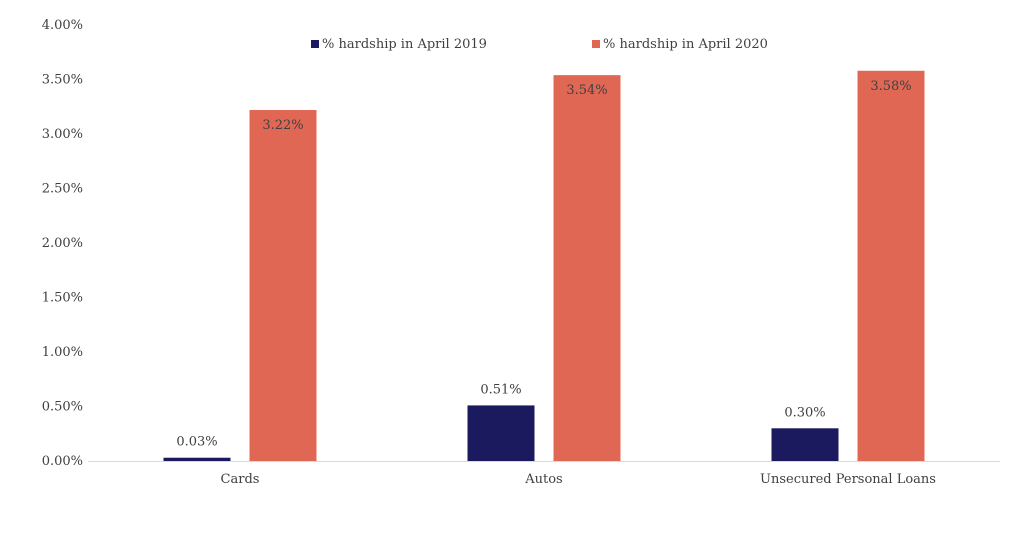  What do you see at coordinates (587, 268) in the screenshot?
I see `bar-2020-autos` at bounding box center [587, 268].